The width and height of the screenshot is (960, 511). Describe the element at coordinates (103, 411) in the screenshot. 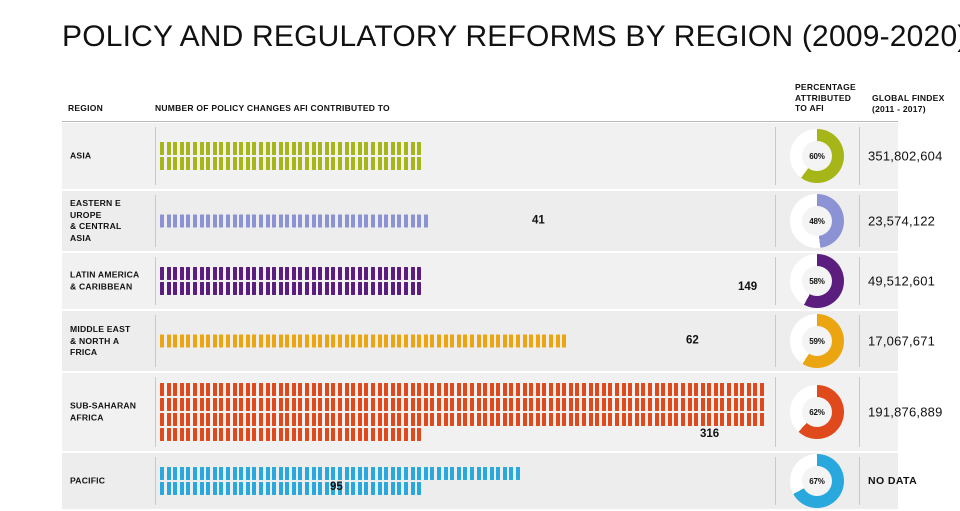

I see `region-label: SUB-SAHARAN AFRICA` at that location.